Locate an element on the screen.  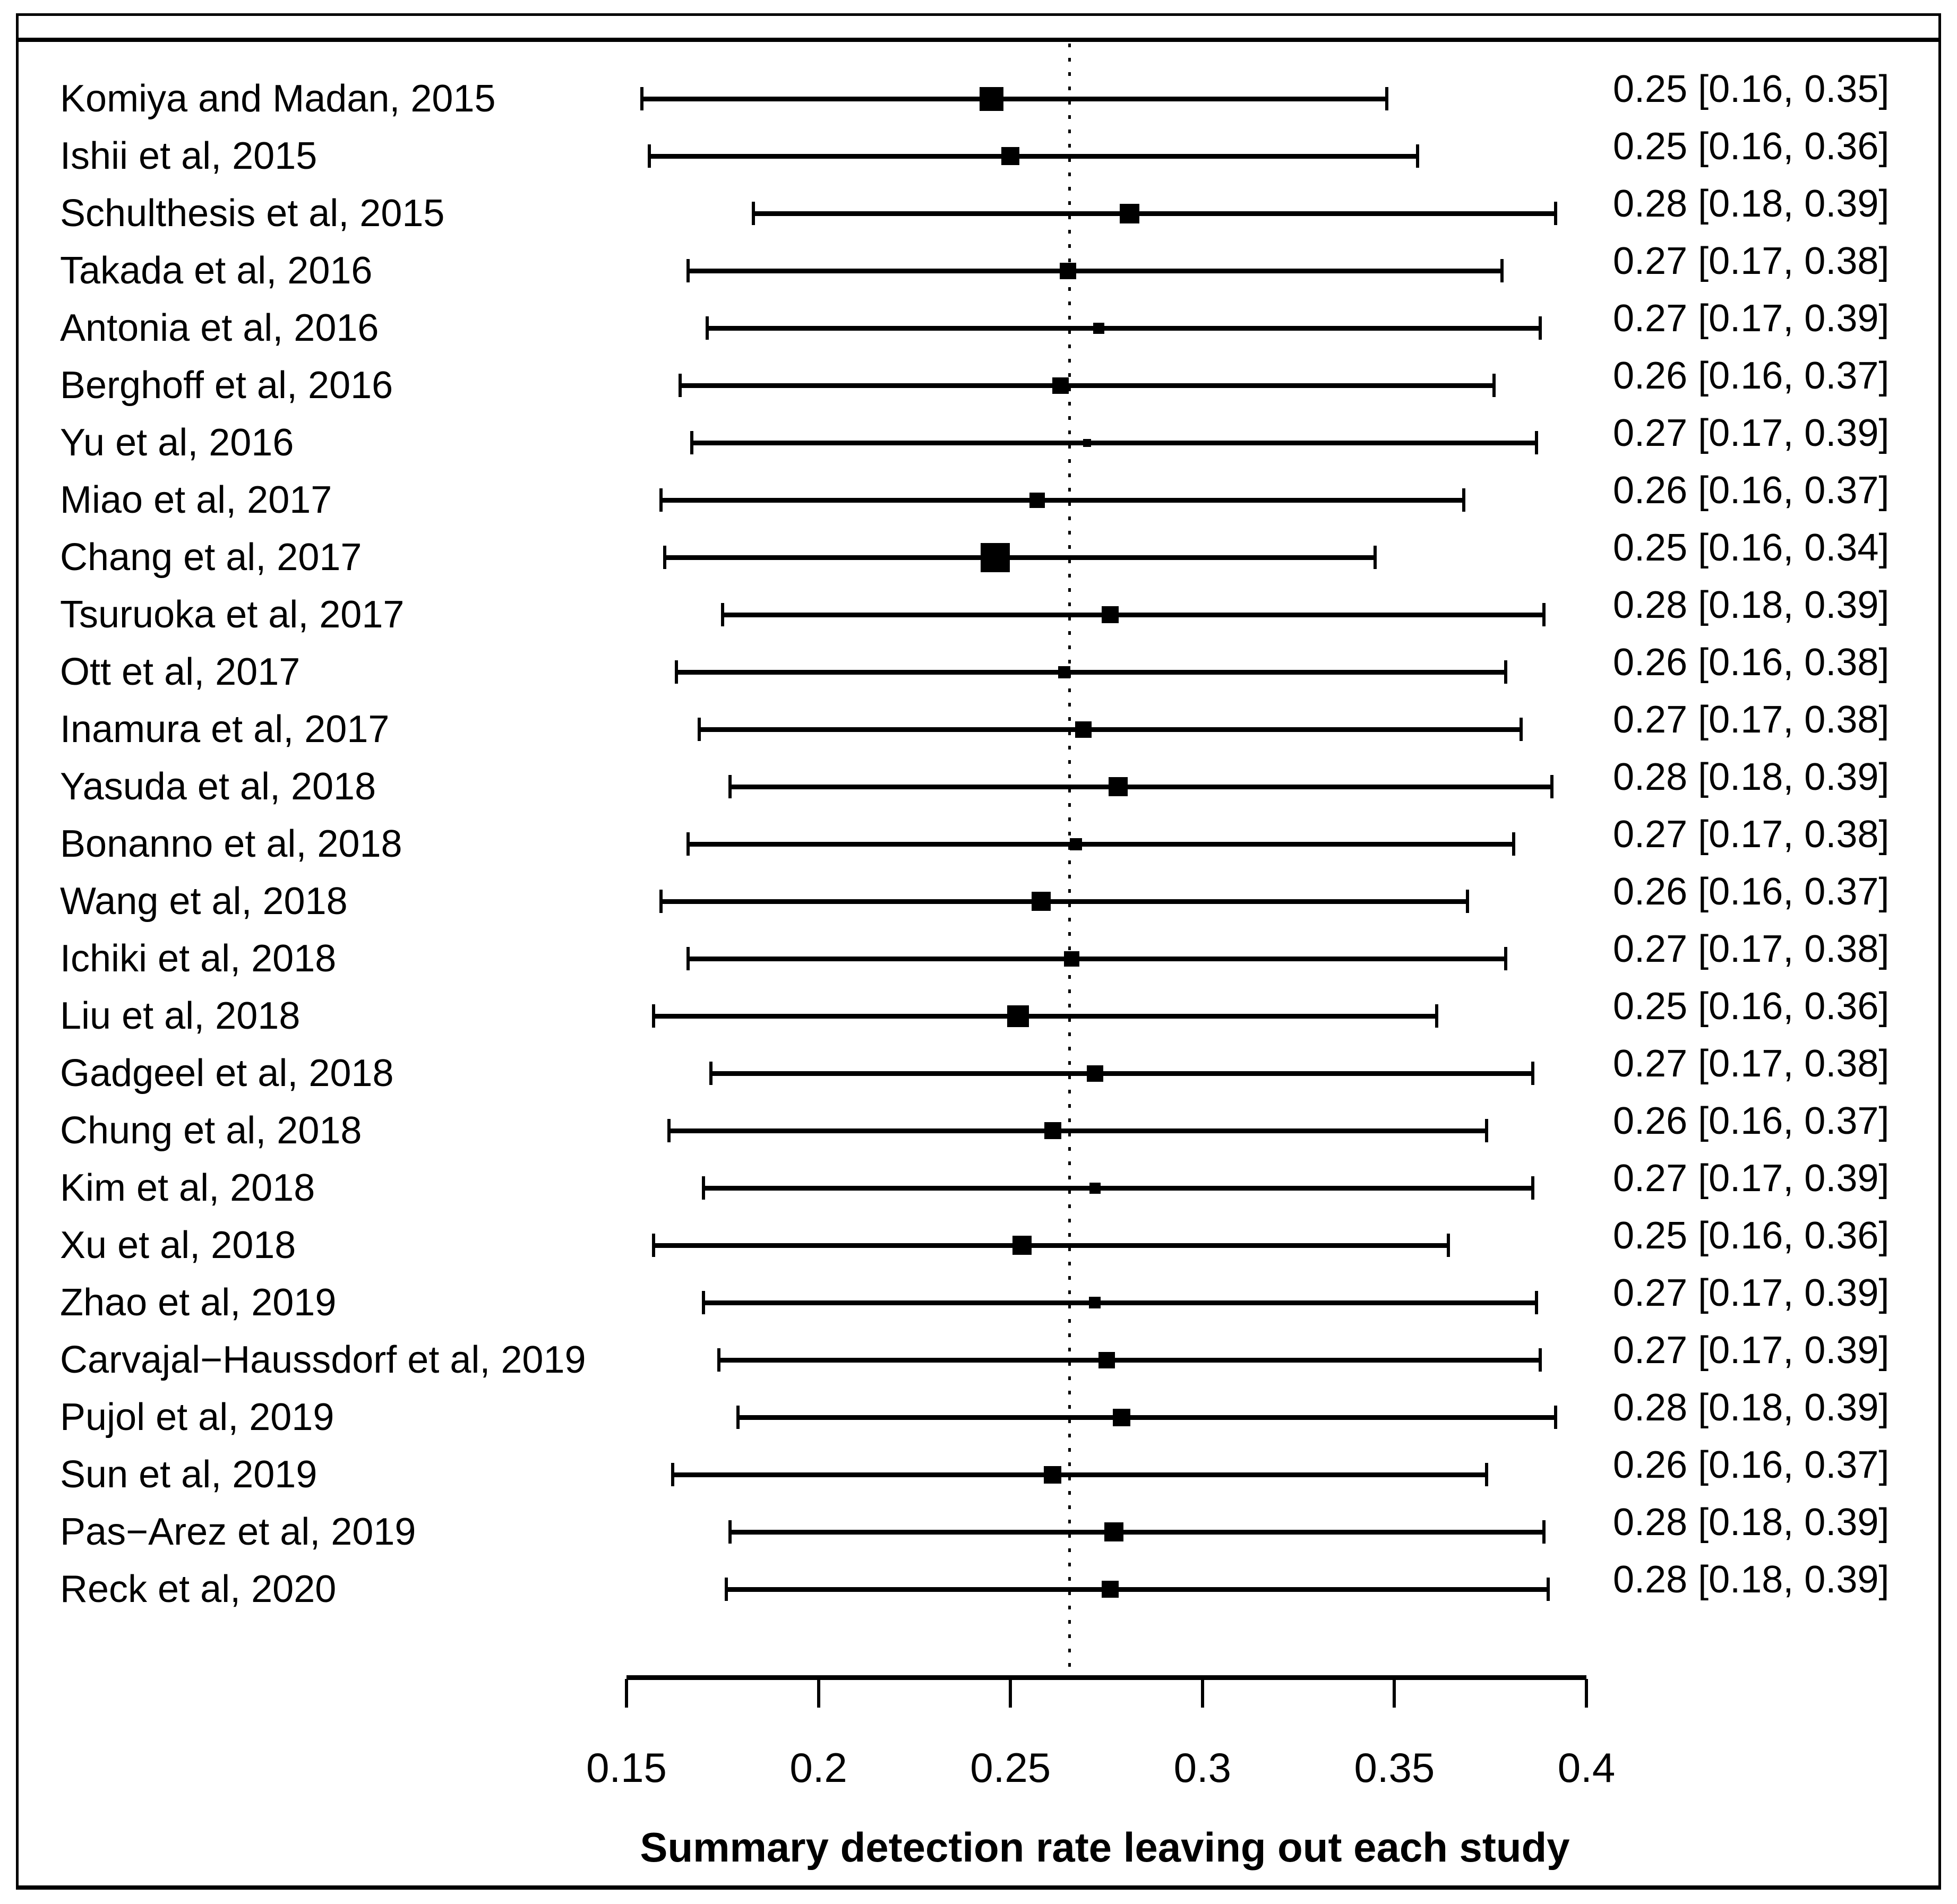
study-label: Xu et al, 2018 is located at coordinates (178, 1246).